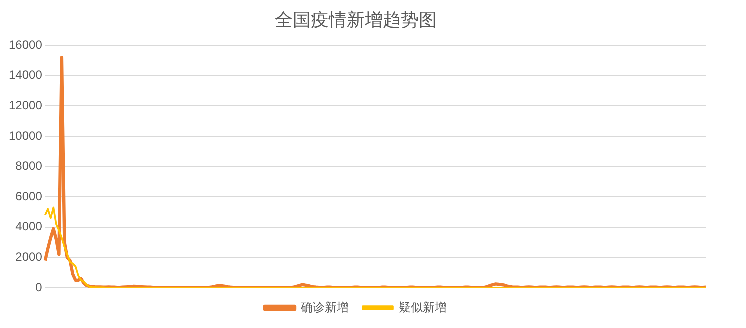 The width and height of the screenshot is (746, 328). Describe the element at coordinates (29, 196) in the screenshot. I see `y-tick-label: 6000` at that location.